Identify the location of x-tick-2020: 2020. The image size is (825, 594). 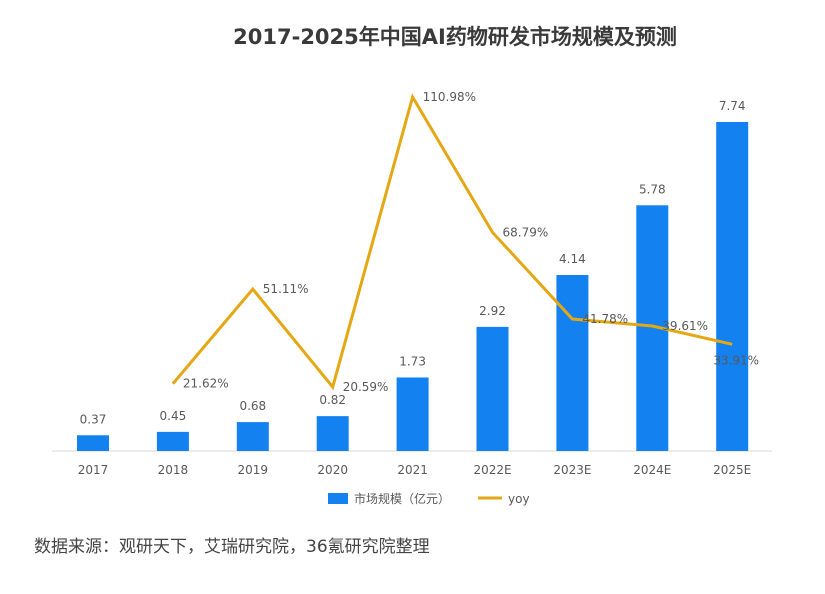
(332, 470).